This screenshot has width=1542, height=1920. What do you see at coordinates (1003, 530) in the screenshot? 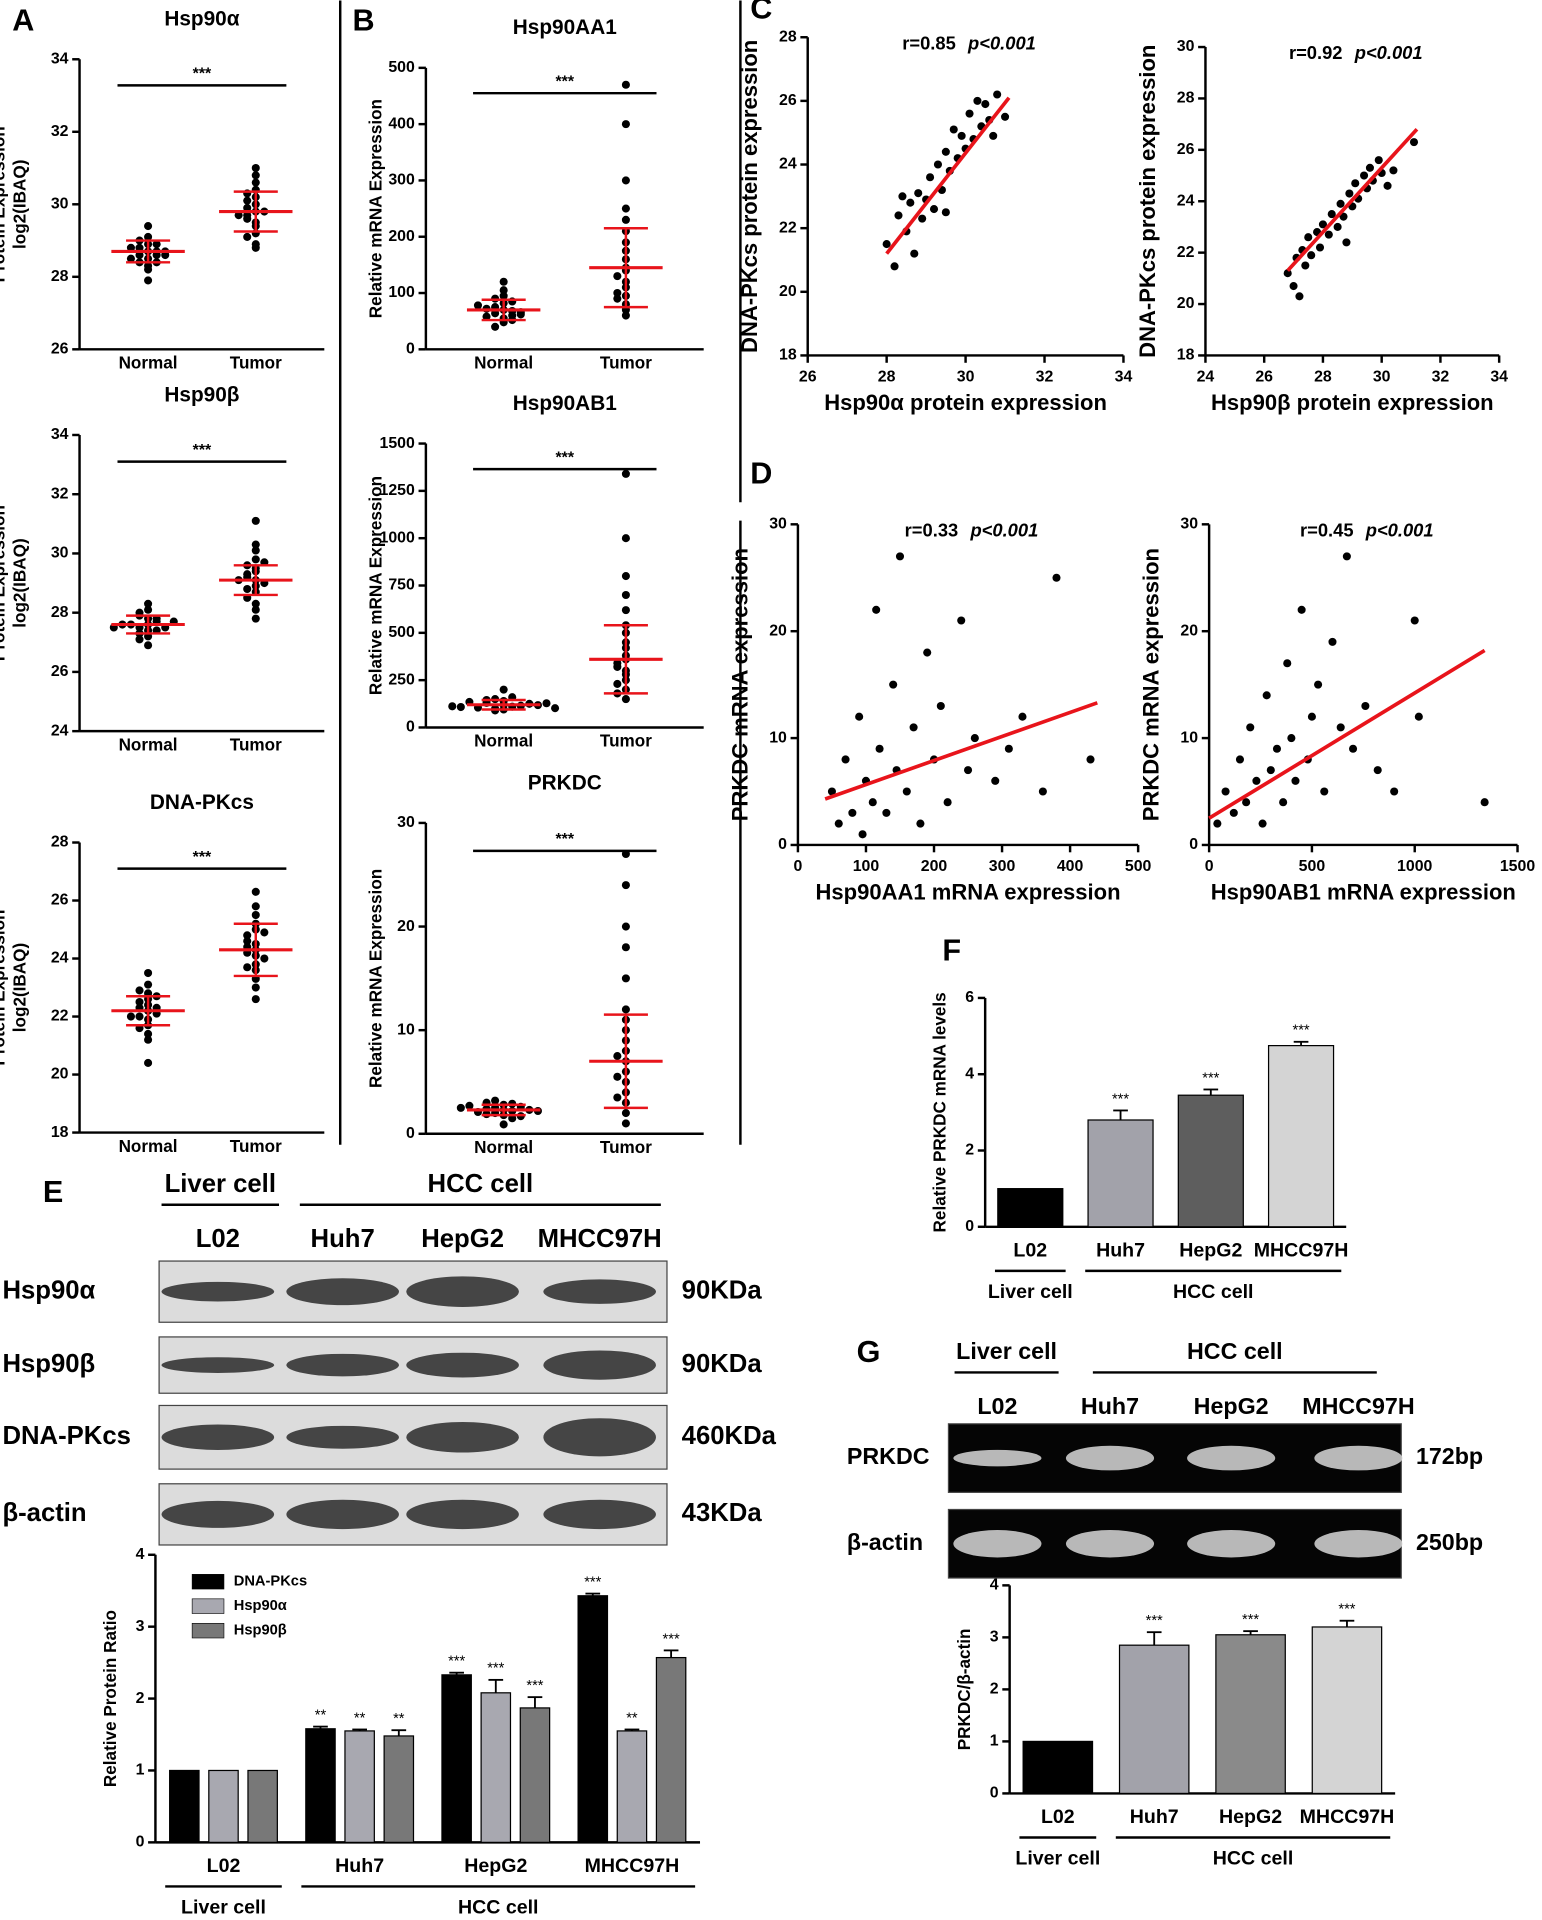
I see `stat-p: p<0.001` at bounding box center [1003, 530].